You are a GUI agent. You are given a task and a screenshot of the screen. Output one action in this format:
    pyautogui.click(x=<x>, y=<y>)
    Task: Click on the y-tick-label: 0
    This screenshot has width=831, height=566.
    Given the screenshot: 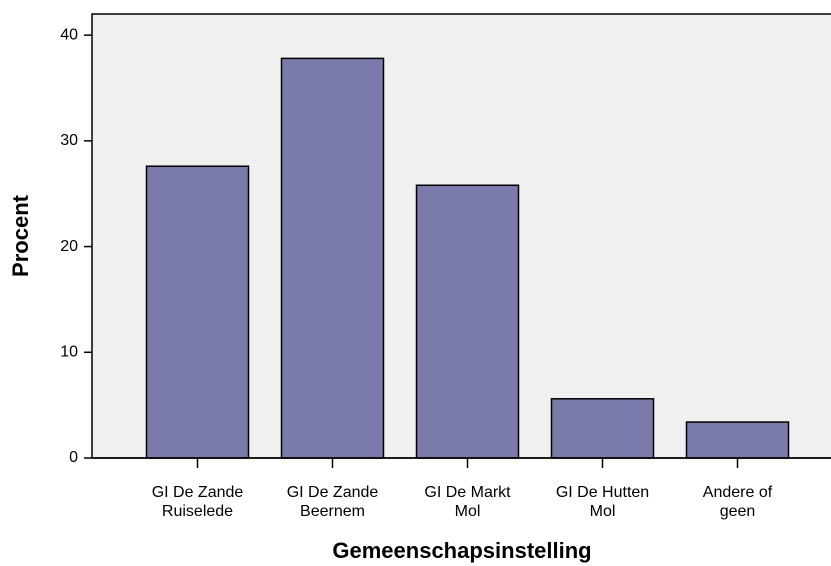 What is the action you would take?
    pyautogui.click(x=73, y=457)
    